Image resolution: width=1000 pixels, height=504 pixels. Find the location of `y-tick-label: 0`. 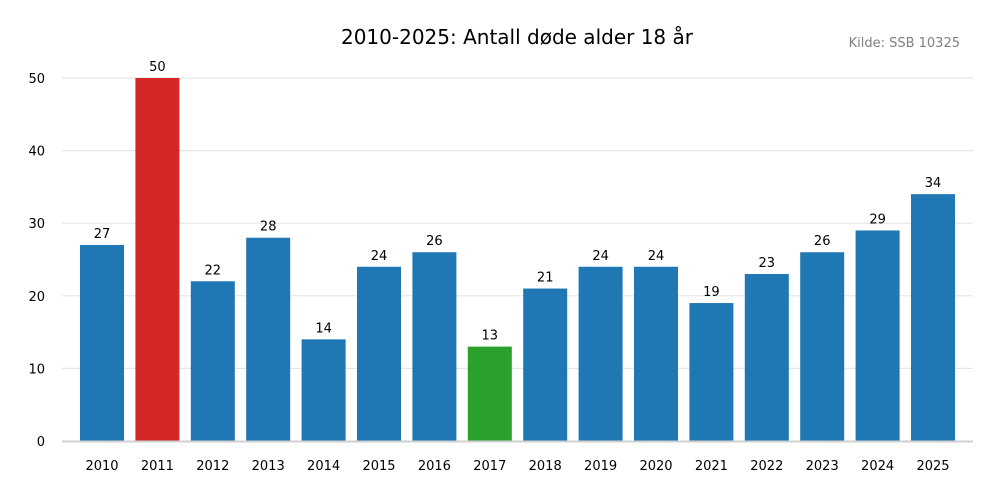

y-tick-label: 0 is located at coordinates (41, 442).